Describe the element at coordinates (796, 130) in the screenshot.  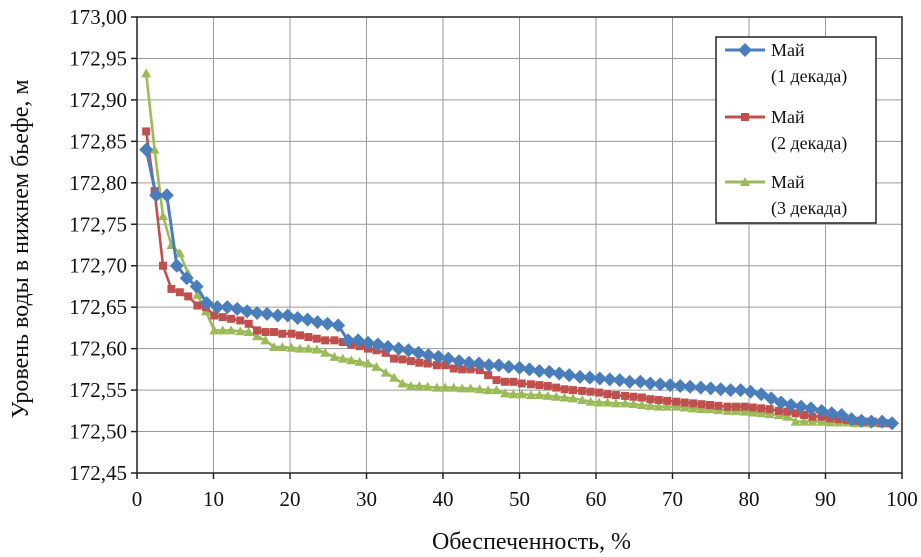
I see `legend: Май (1 декада) Май (2 декада) Май (3 декада)` at that location.